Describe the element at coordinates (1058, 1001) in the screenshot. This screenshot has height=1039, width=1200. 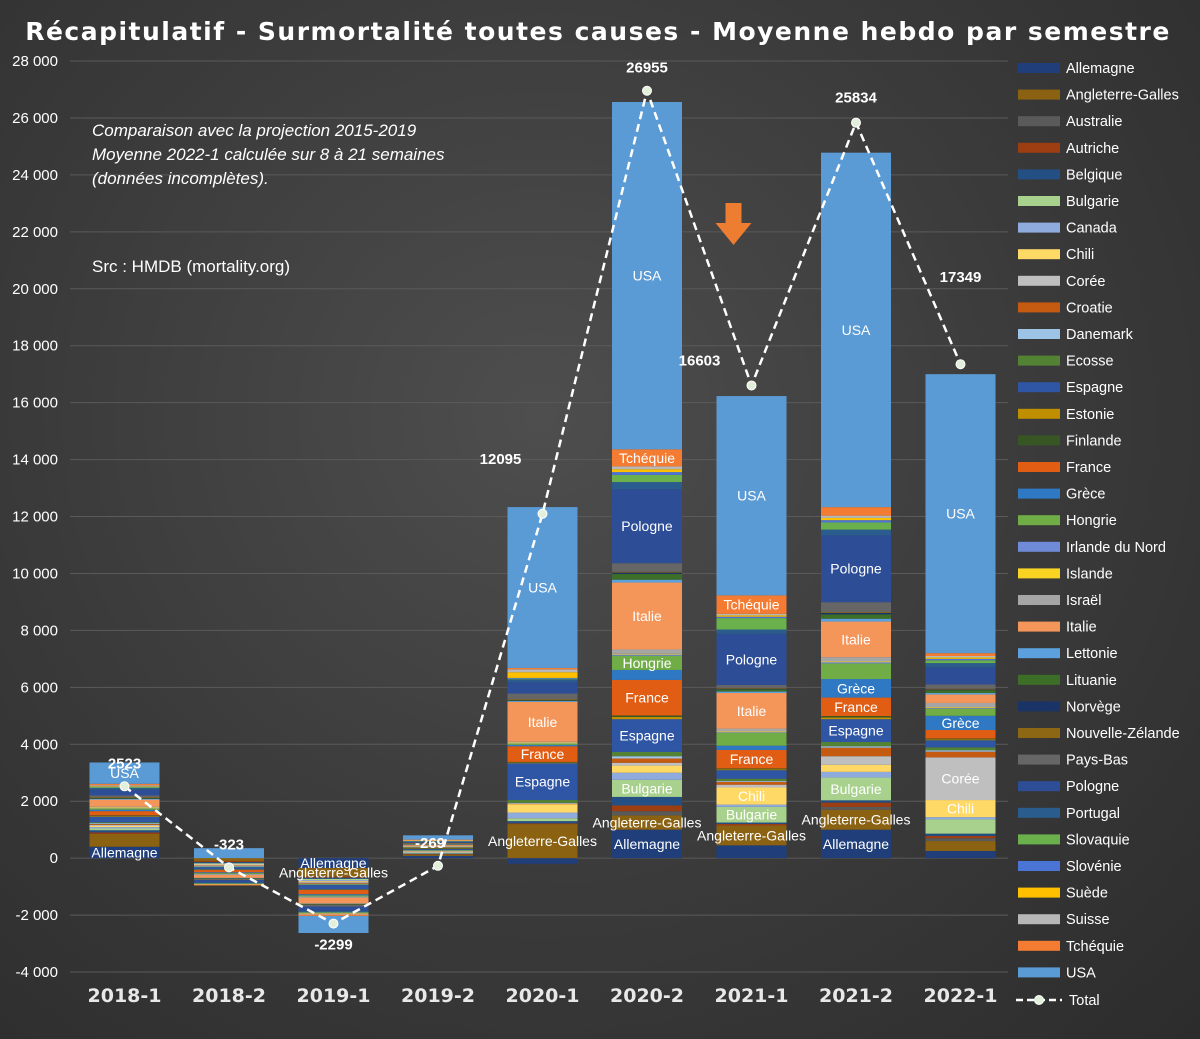
I see `legend-item-total: Total` at that location.